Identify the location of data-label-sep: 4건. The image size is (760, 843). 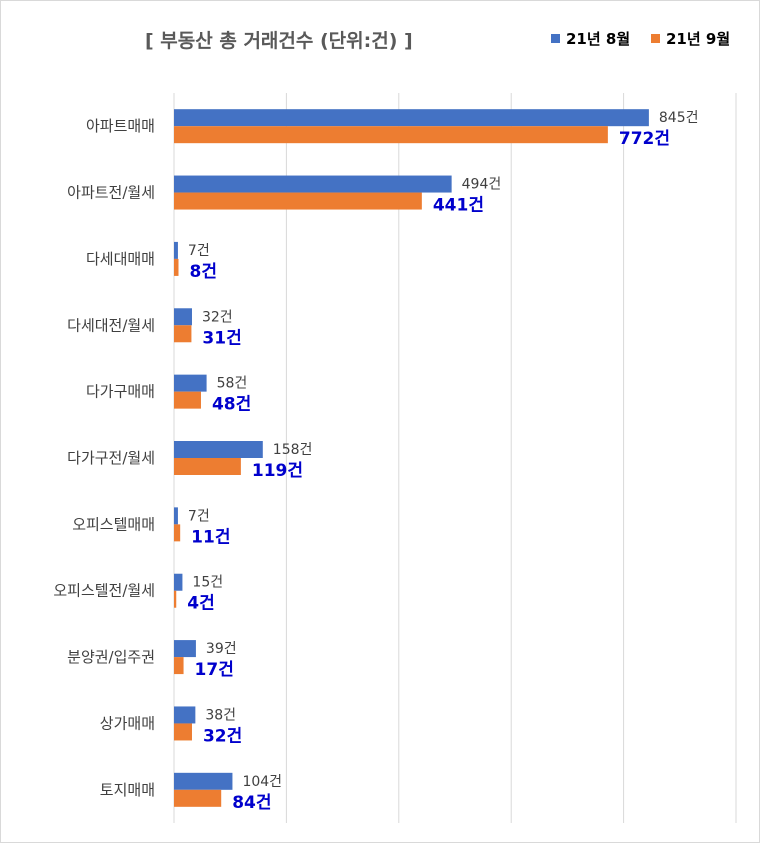
(200, 604).